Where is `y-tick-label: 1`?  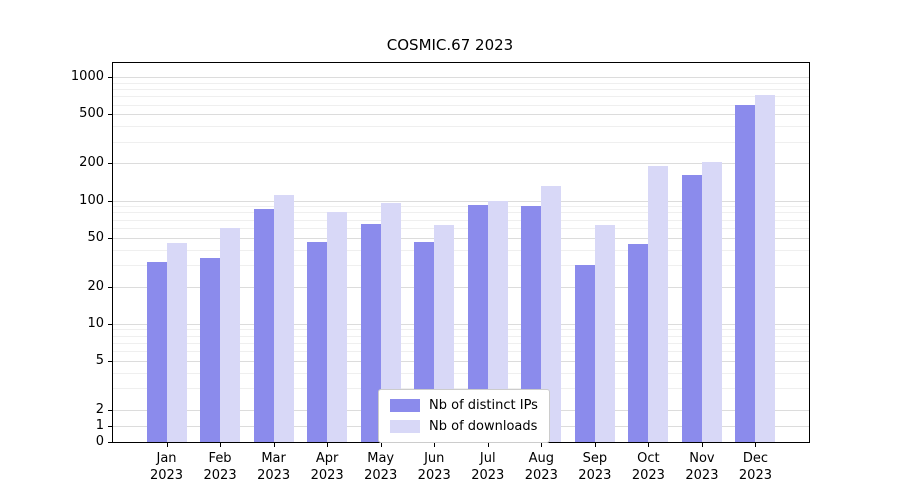
y-tick-label: 1 is located at coordinates (99, 425).